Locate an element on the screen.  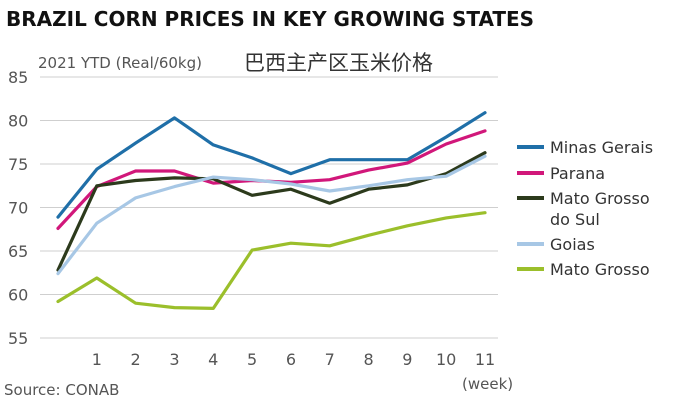
x-tick-label: 10 is located at coordinates (446, 359).